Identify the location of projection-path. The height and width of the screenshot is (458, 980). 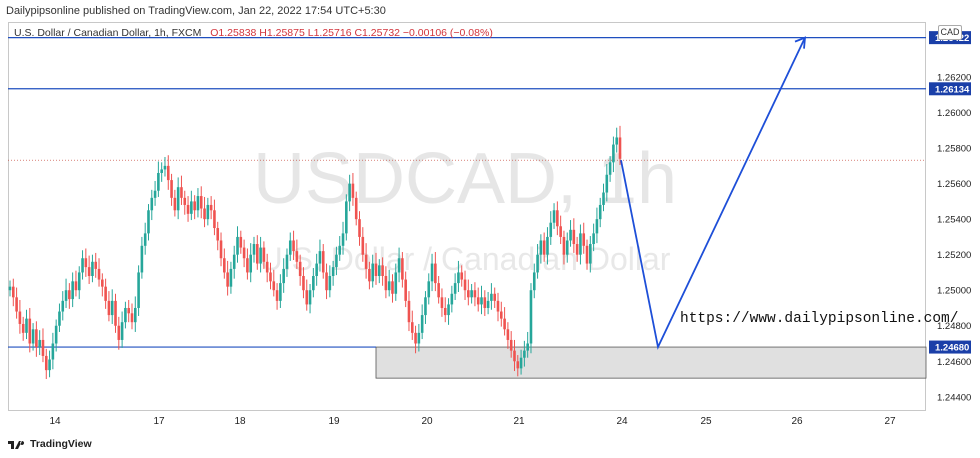
(713, 193).